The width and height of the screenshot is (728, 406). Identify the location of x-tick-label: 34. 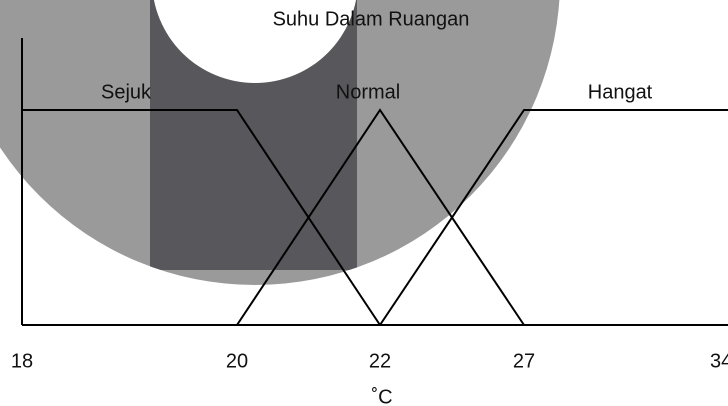
(719, 361).